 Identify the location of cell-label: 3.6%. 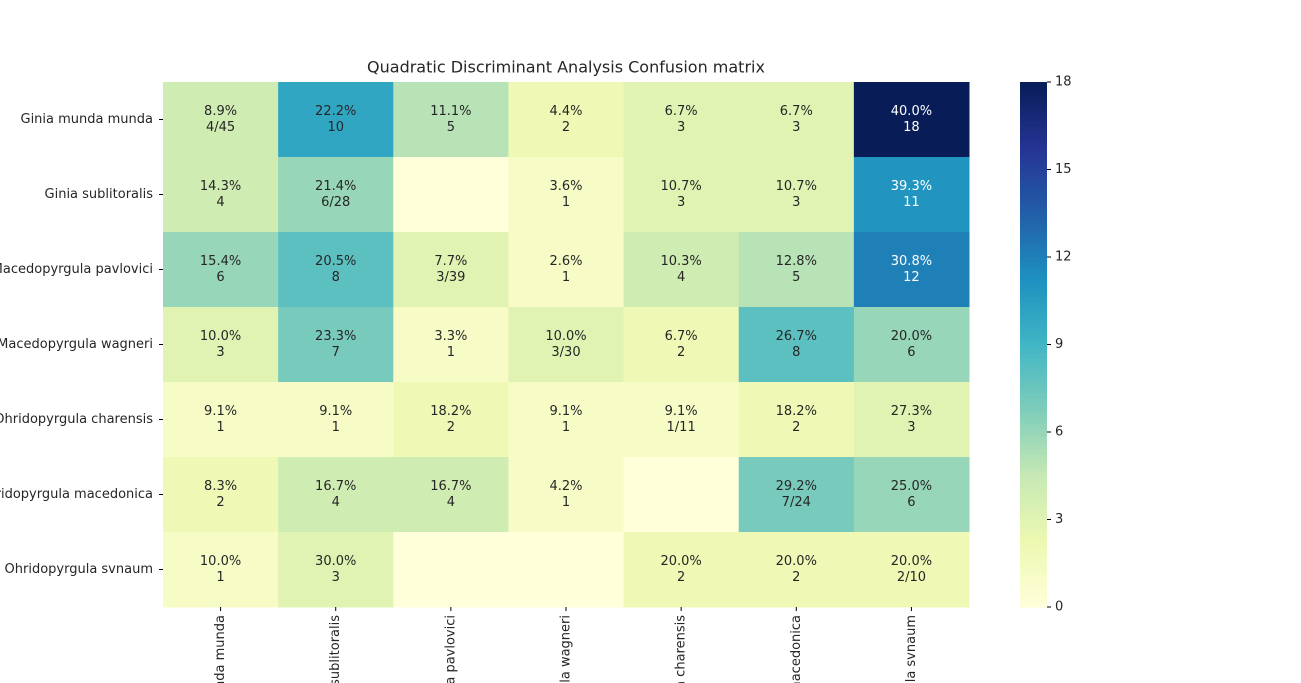
(565, 186).